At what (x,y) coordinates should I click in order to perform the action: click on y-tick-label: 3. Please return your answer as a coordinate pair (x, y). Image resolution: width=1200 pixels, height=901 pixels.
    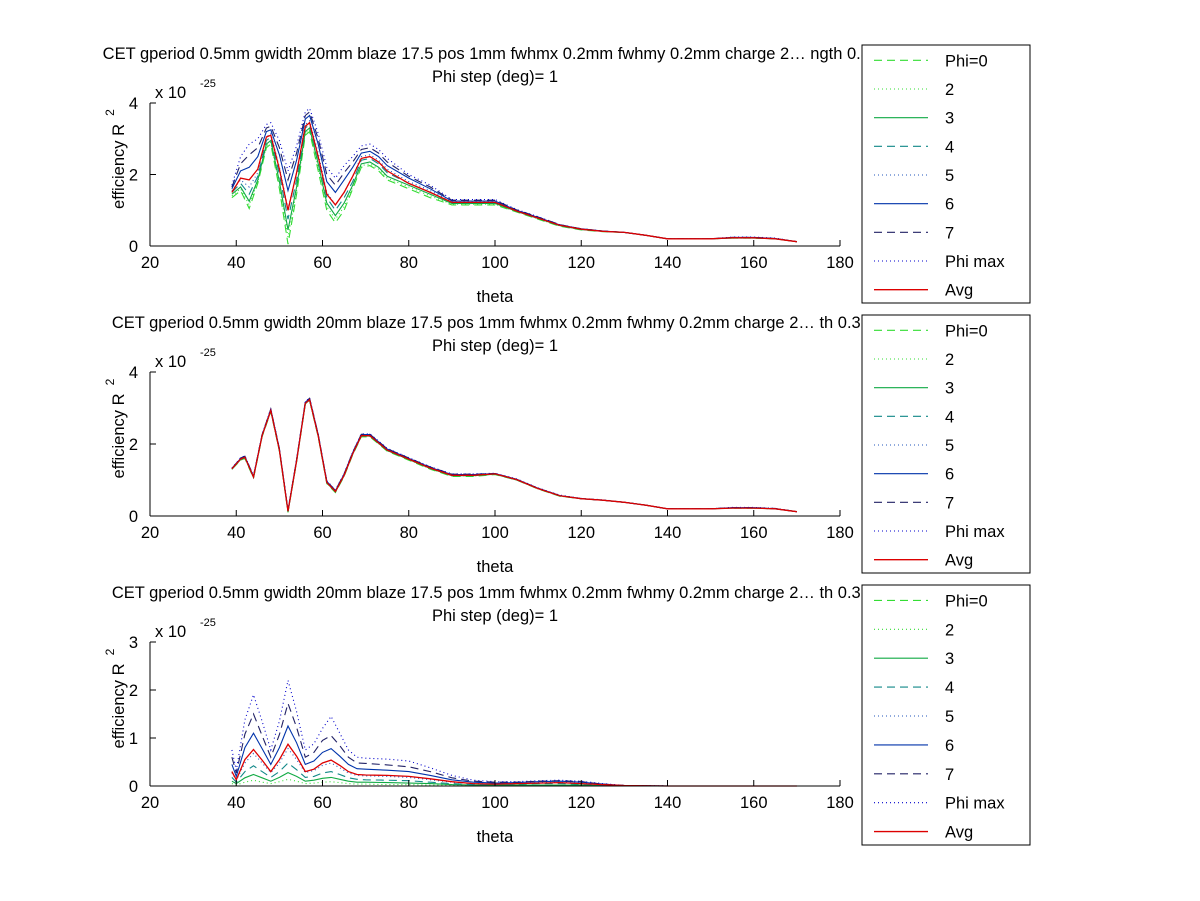
    Looking at the image, I should click on (133, 643).